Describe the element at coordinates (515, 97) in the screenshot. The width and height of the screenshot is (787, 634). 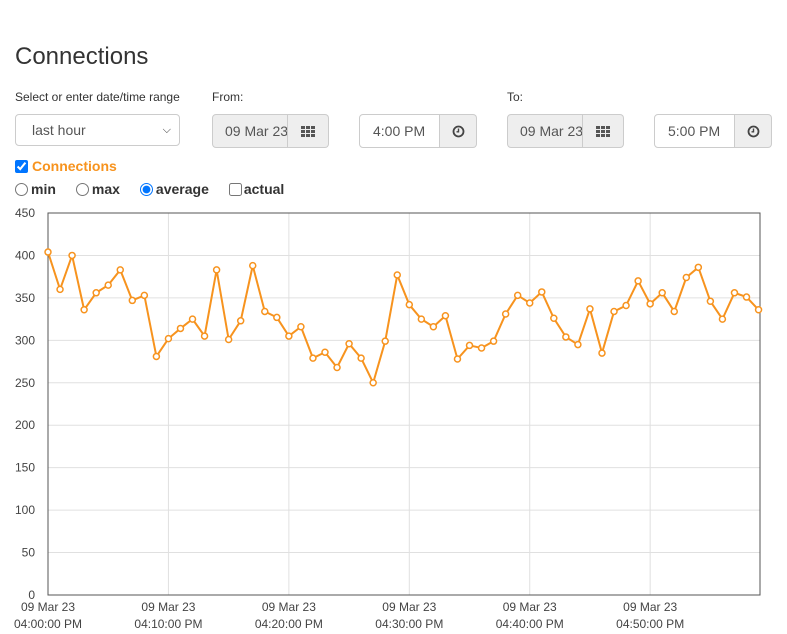
I see `to-label: To:` at that location.